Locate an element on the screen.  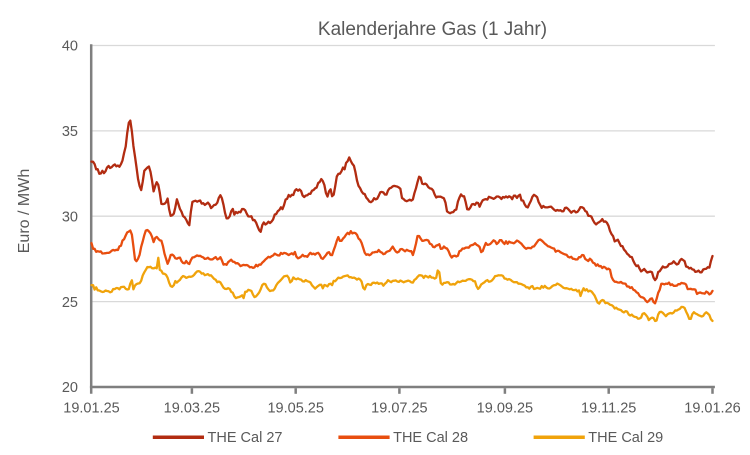
svg-text: Euro / MWh is located at coordinates (24, 211).